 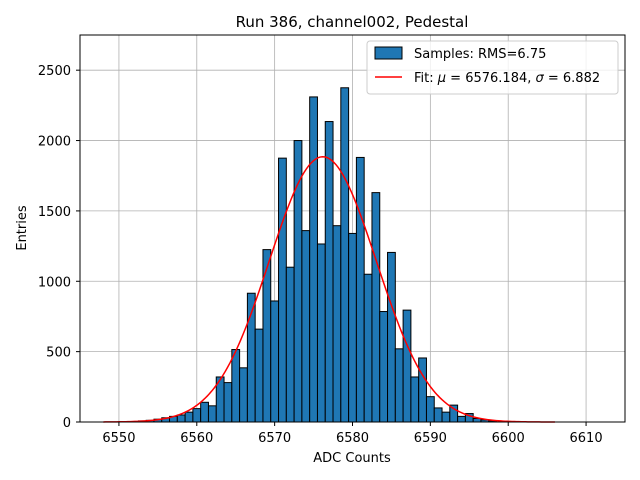 I want to click on legend-bars-swatch, so click(x=388, y=53).